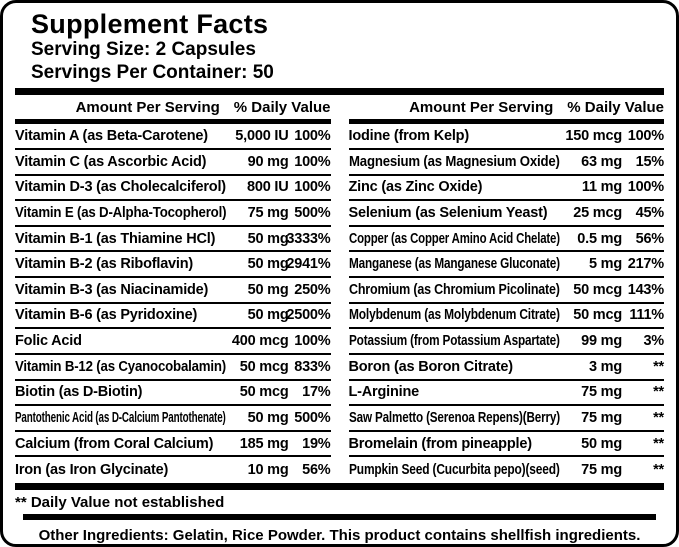 This screenshot has width=679, height=547. Describe the element at coordinates (440, 443) in the screenshot. I see `nutrient-name: Bromelain (from pineapple)` at that location.